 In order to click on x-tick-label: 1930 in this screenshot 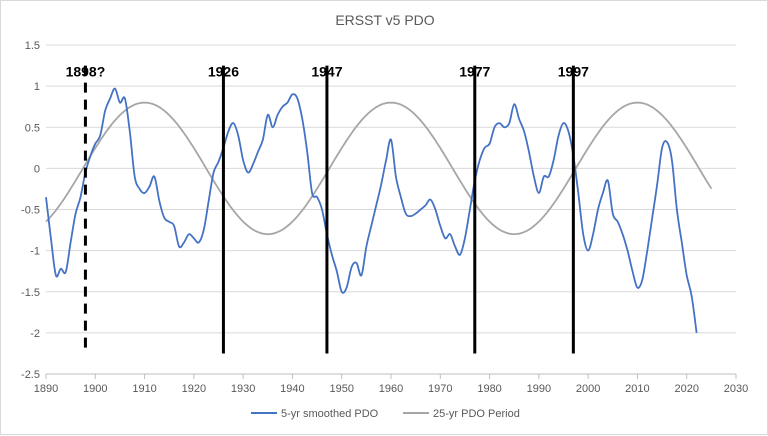, I will do `click(243, 389)`.